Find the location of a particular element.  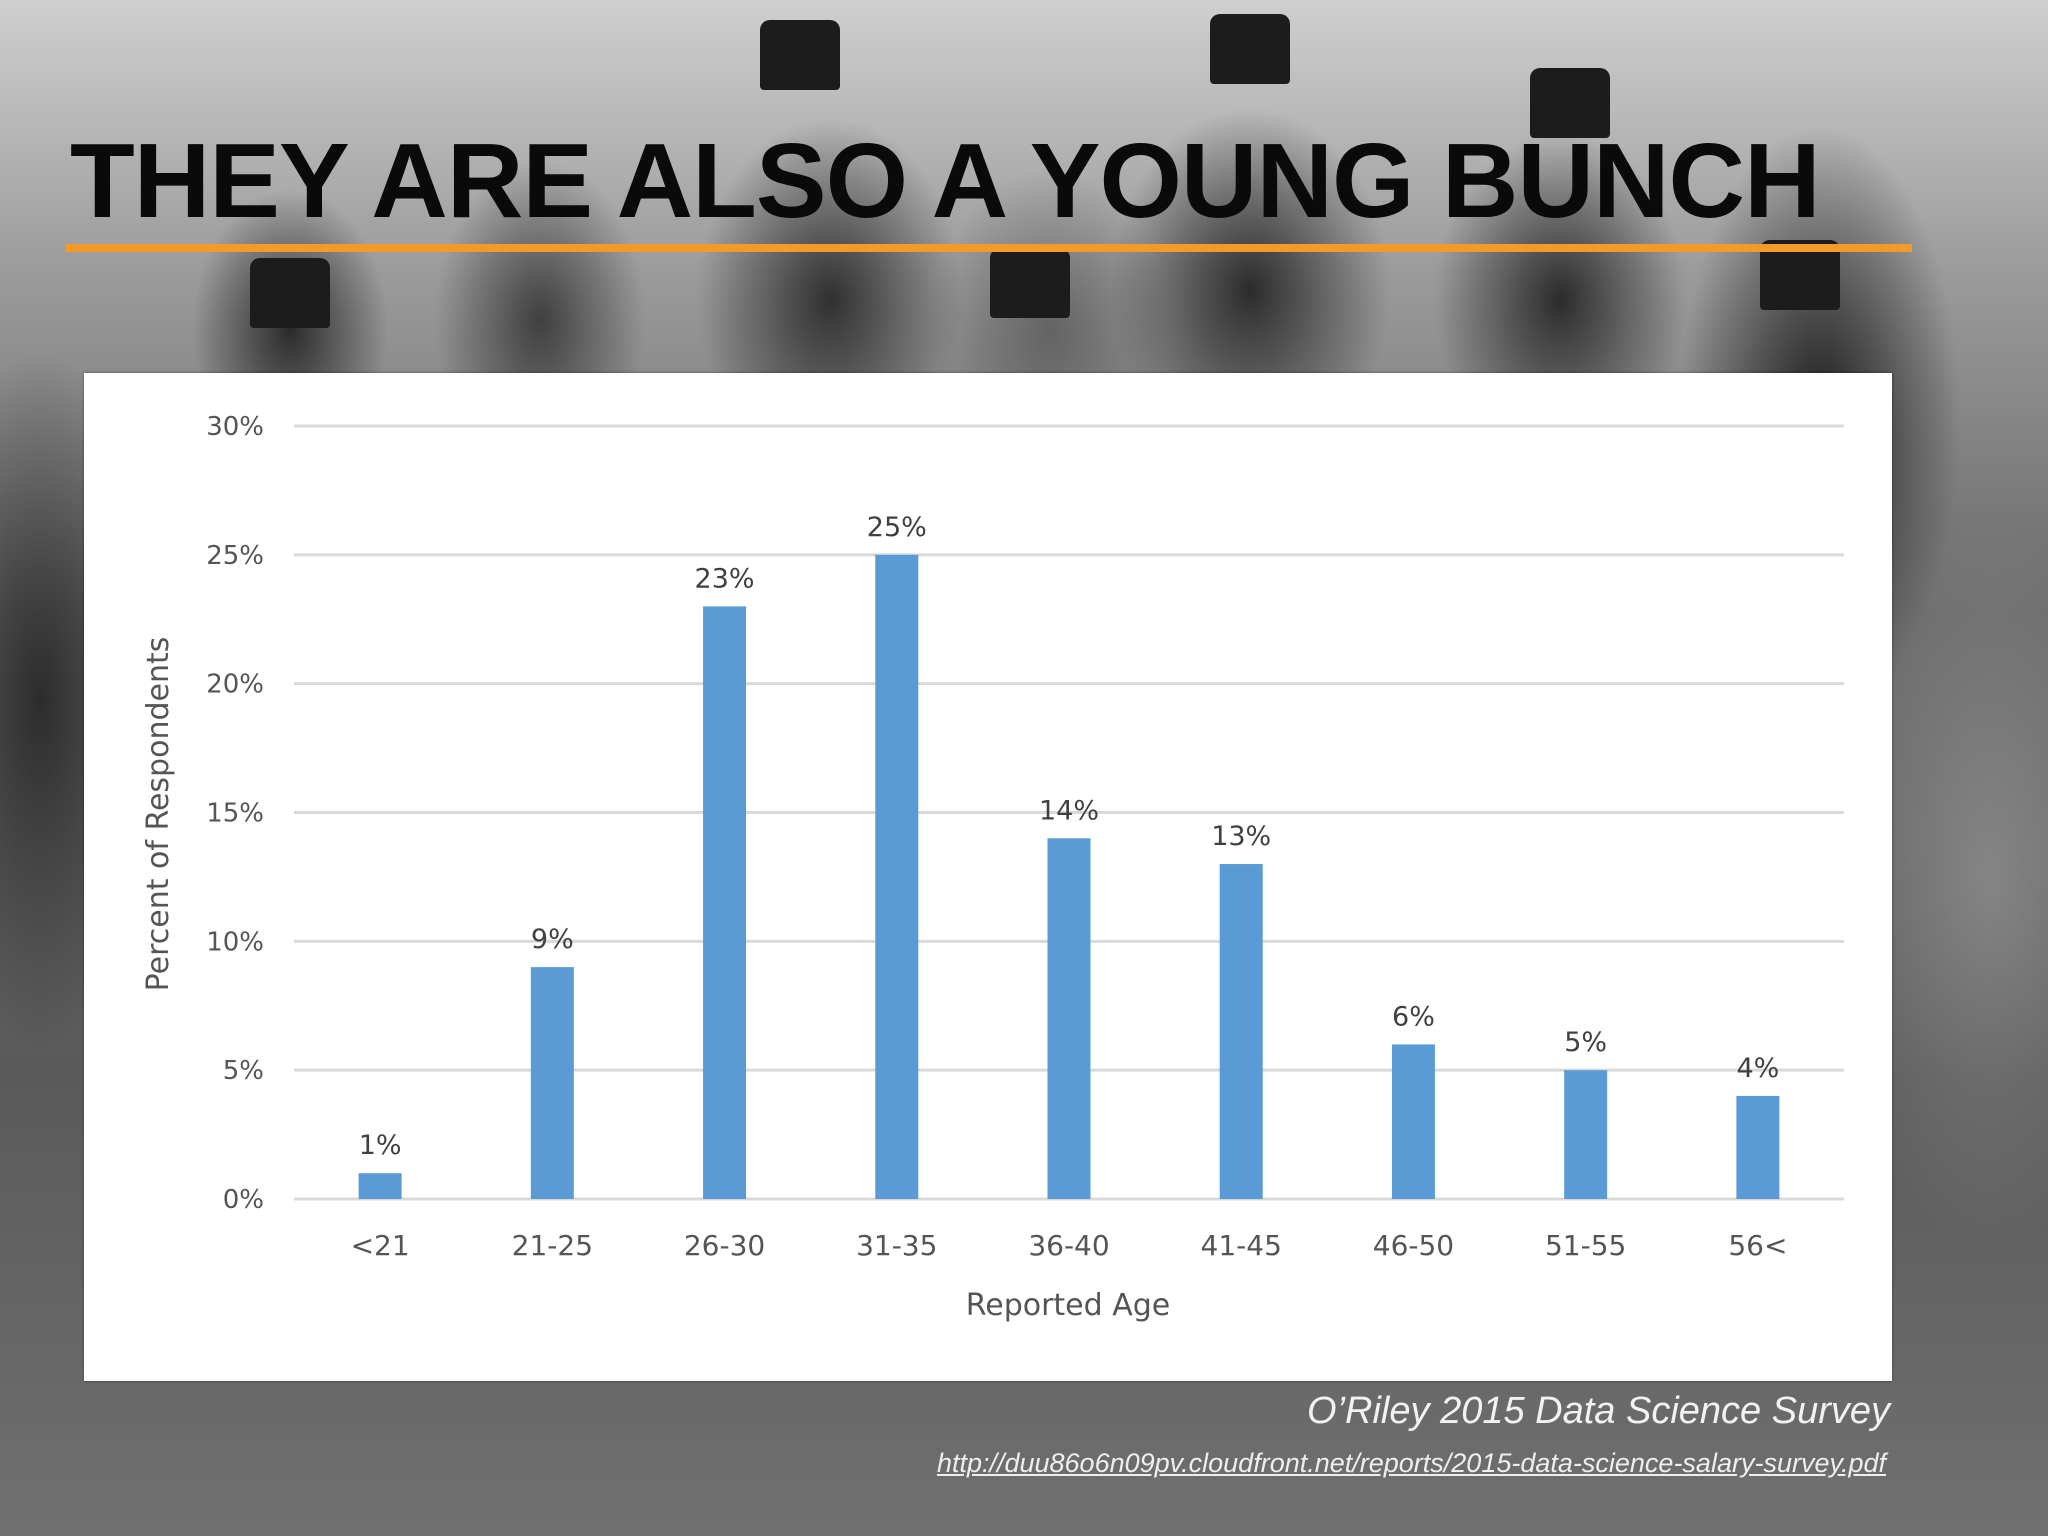

x-category-label: 21-25 is located at coordinates (552, 1245).